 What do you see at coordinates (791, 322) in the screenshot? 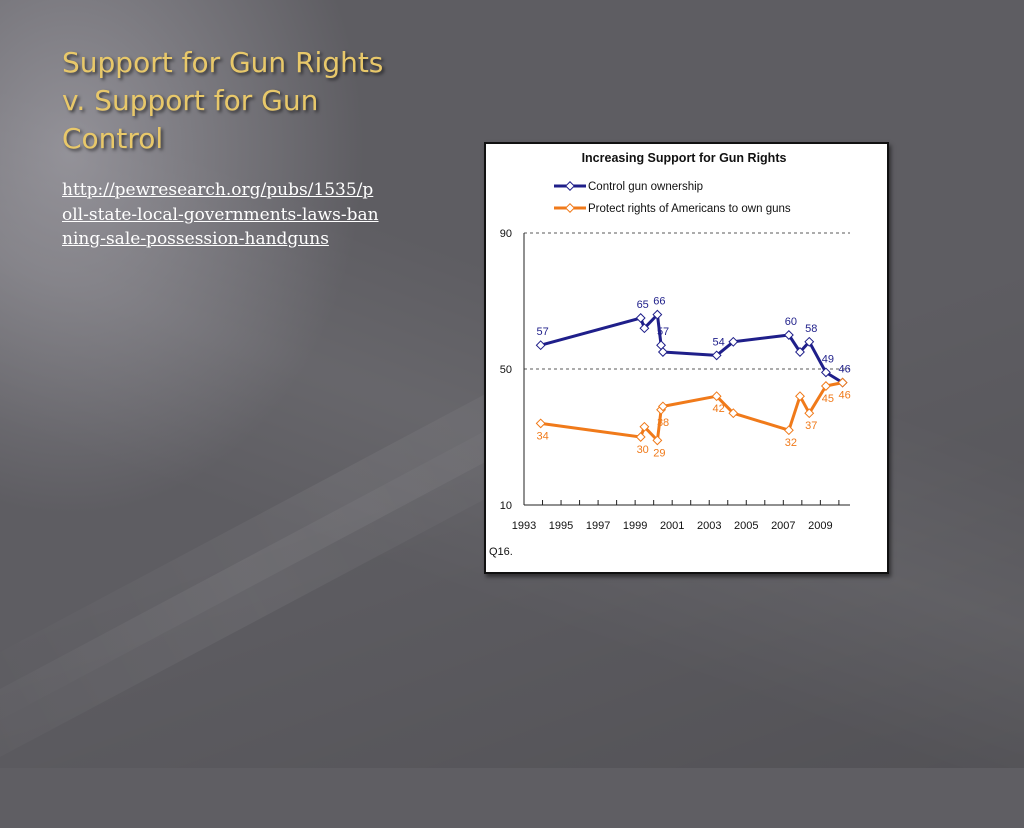
I see `data-label: 60` at bounding box center [791, 322].